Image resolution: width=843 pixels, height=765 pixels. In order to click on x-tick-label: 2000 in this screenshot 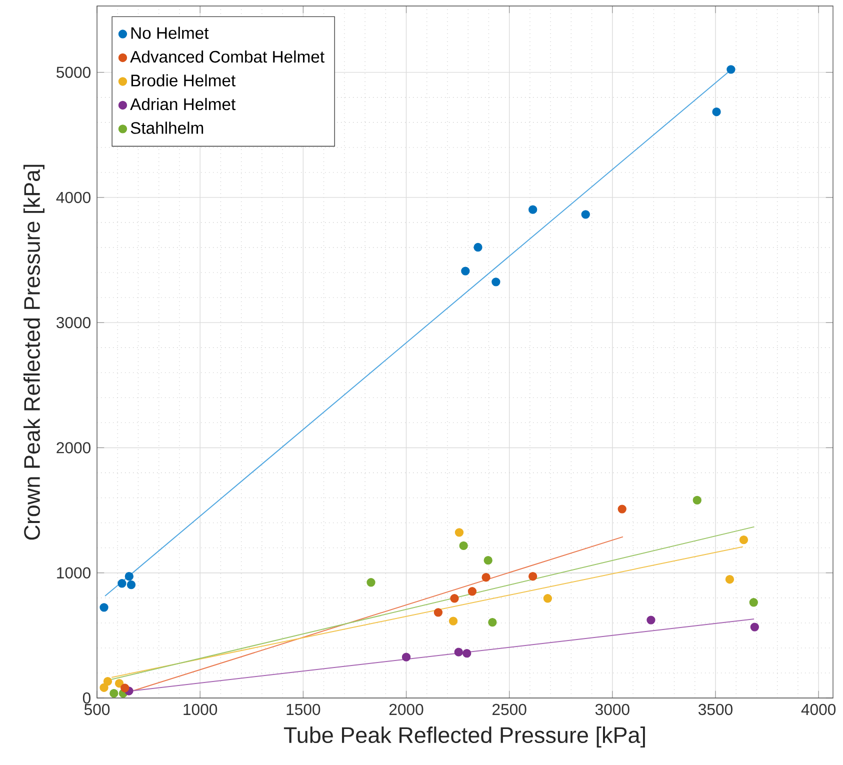, I will do `click(406, 710)`.